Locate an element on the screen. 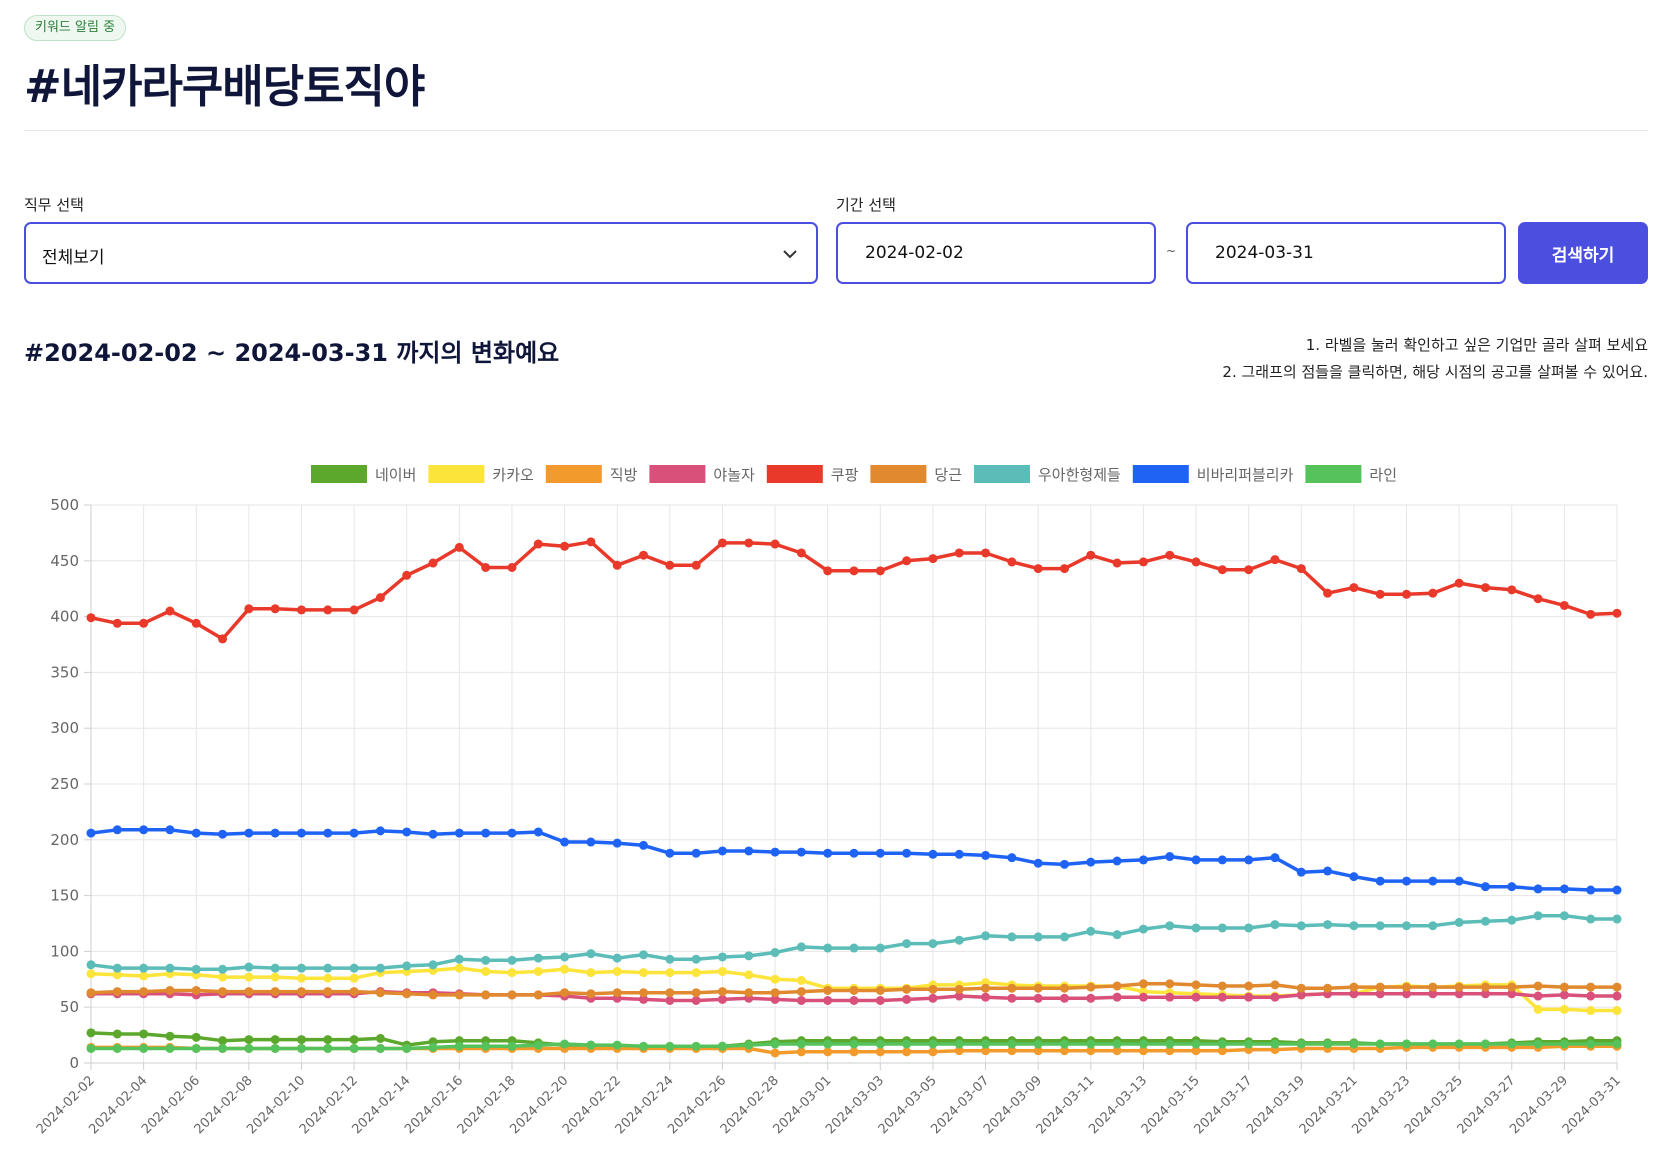 Image resolution: width=1656 pixels, height=1162 pixels. legend-label: 비바리퍼블리카 is located at coordinates (1245, 475).